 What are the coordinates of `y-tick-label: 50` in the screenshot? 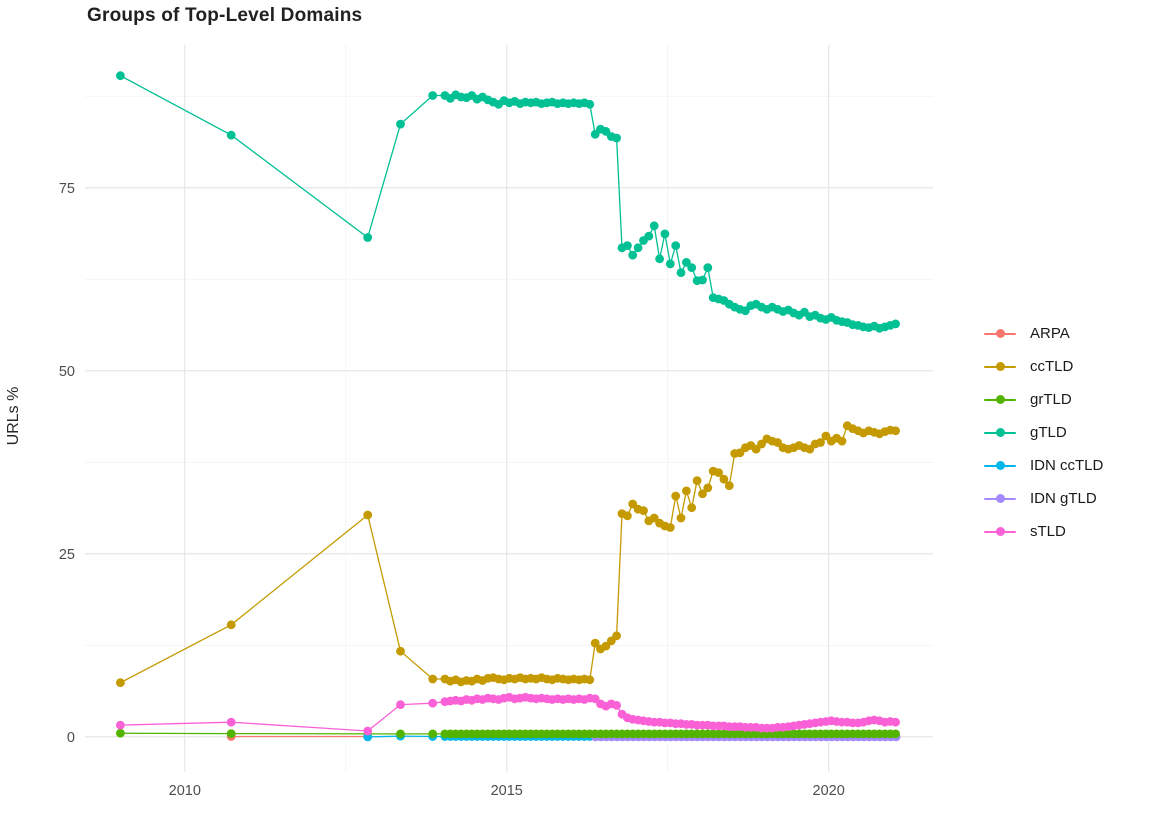 It's located at (67, 372).